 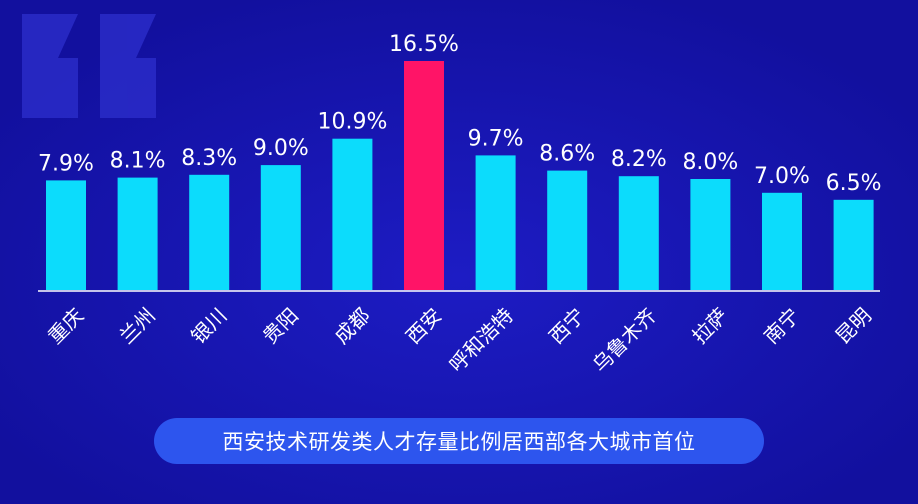 I want to click on value-label-5: 16.5%, so click(x=424, y=44).